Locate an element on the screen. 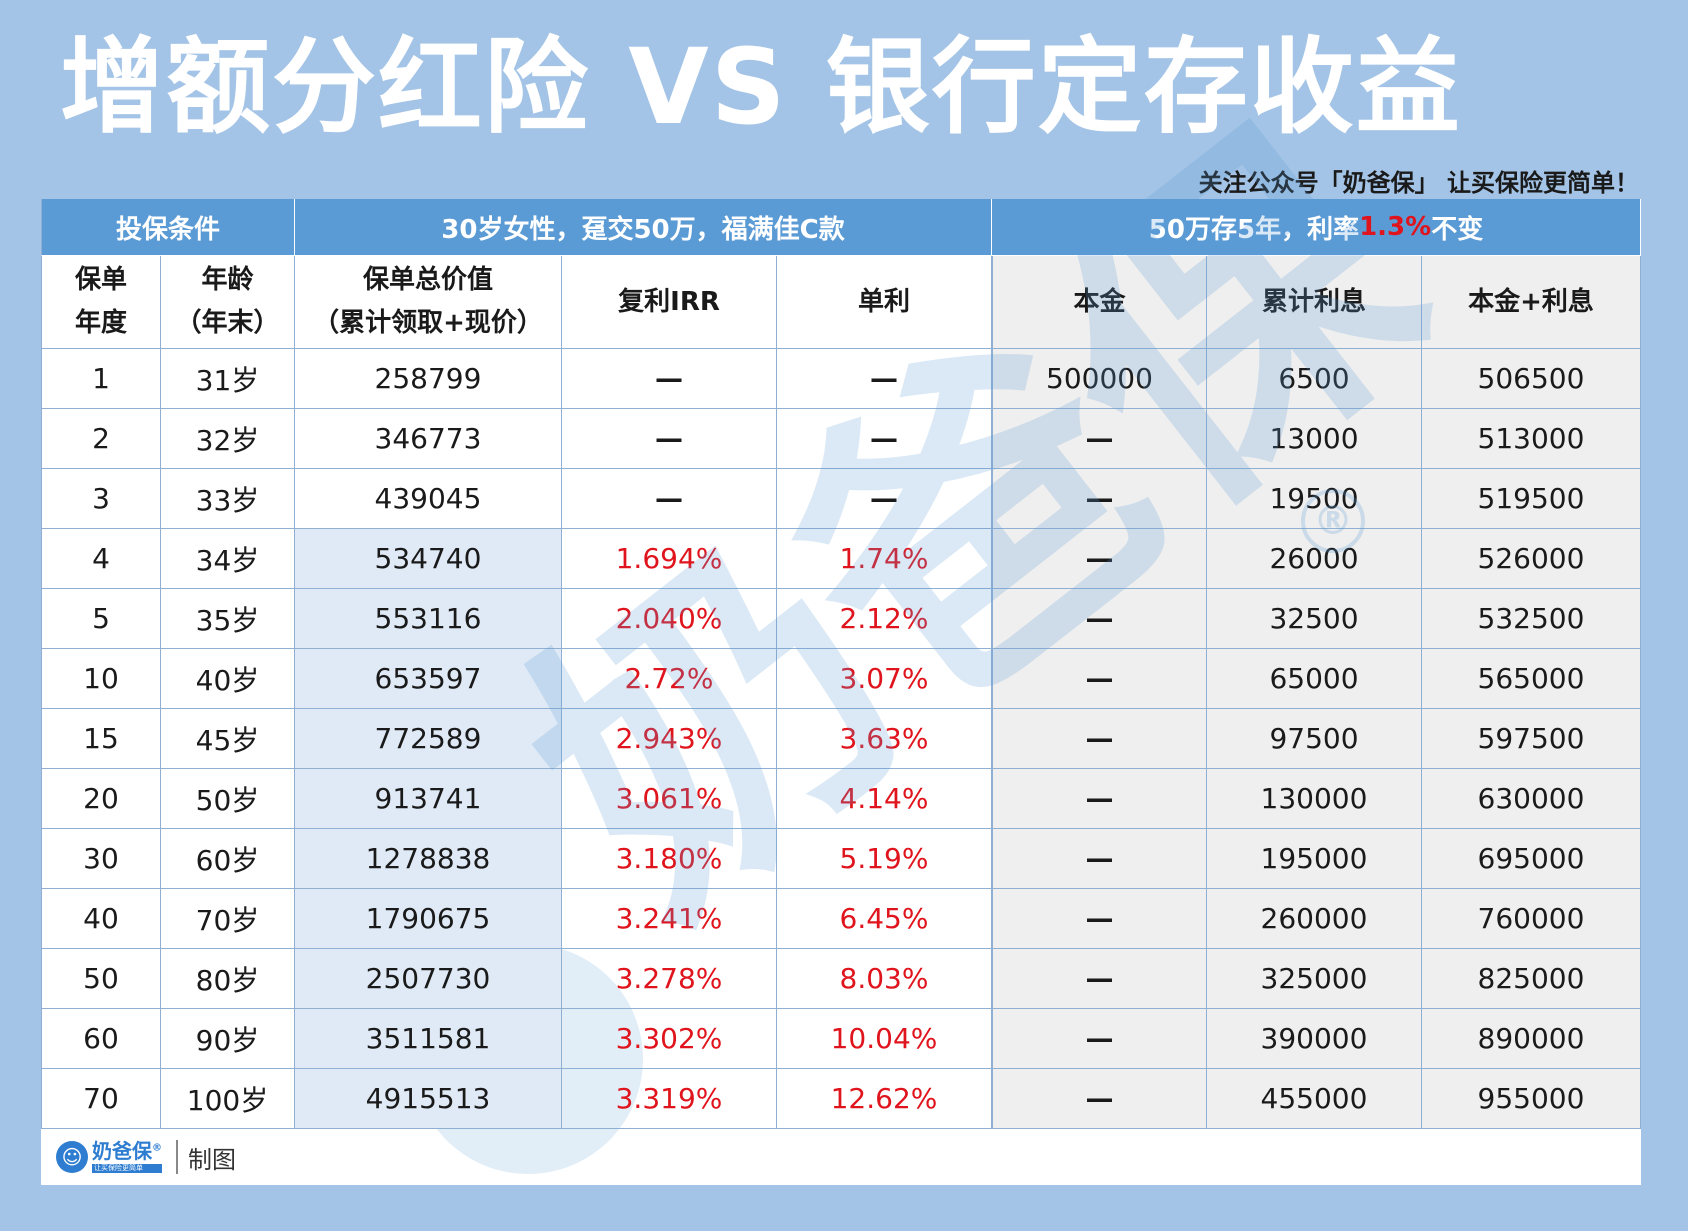  cell-value: 258799 is located at coordinates (428, 379).